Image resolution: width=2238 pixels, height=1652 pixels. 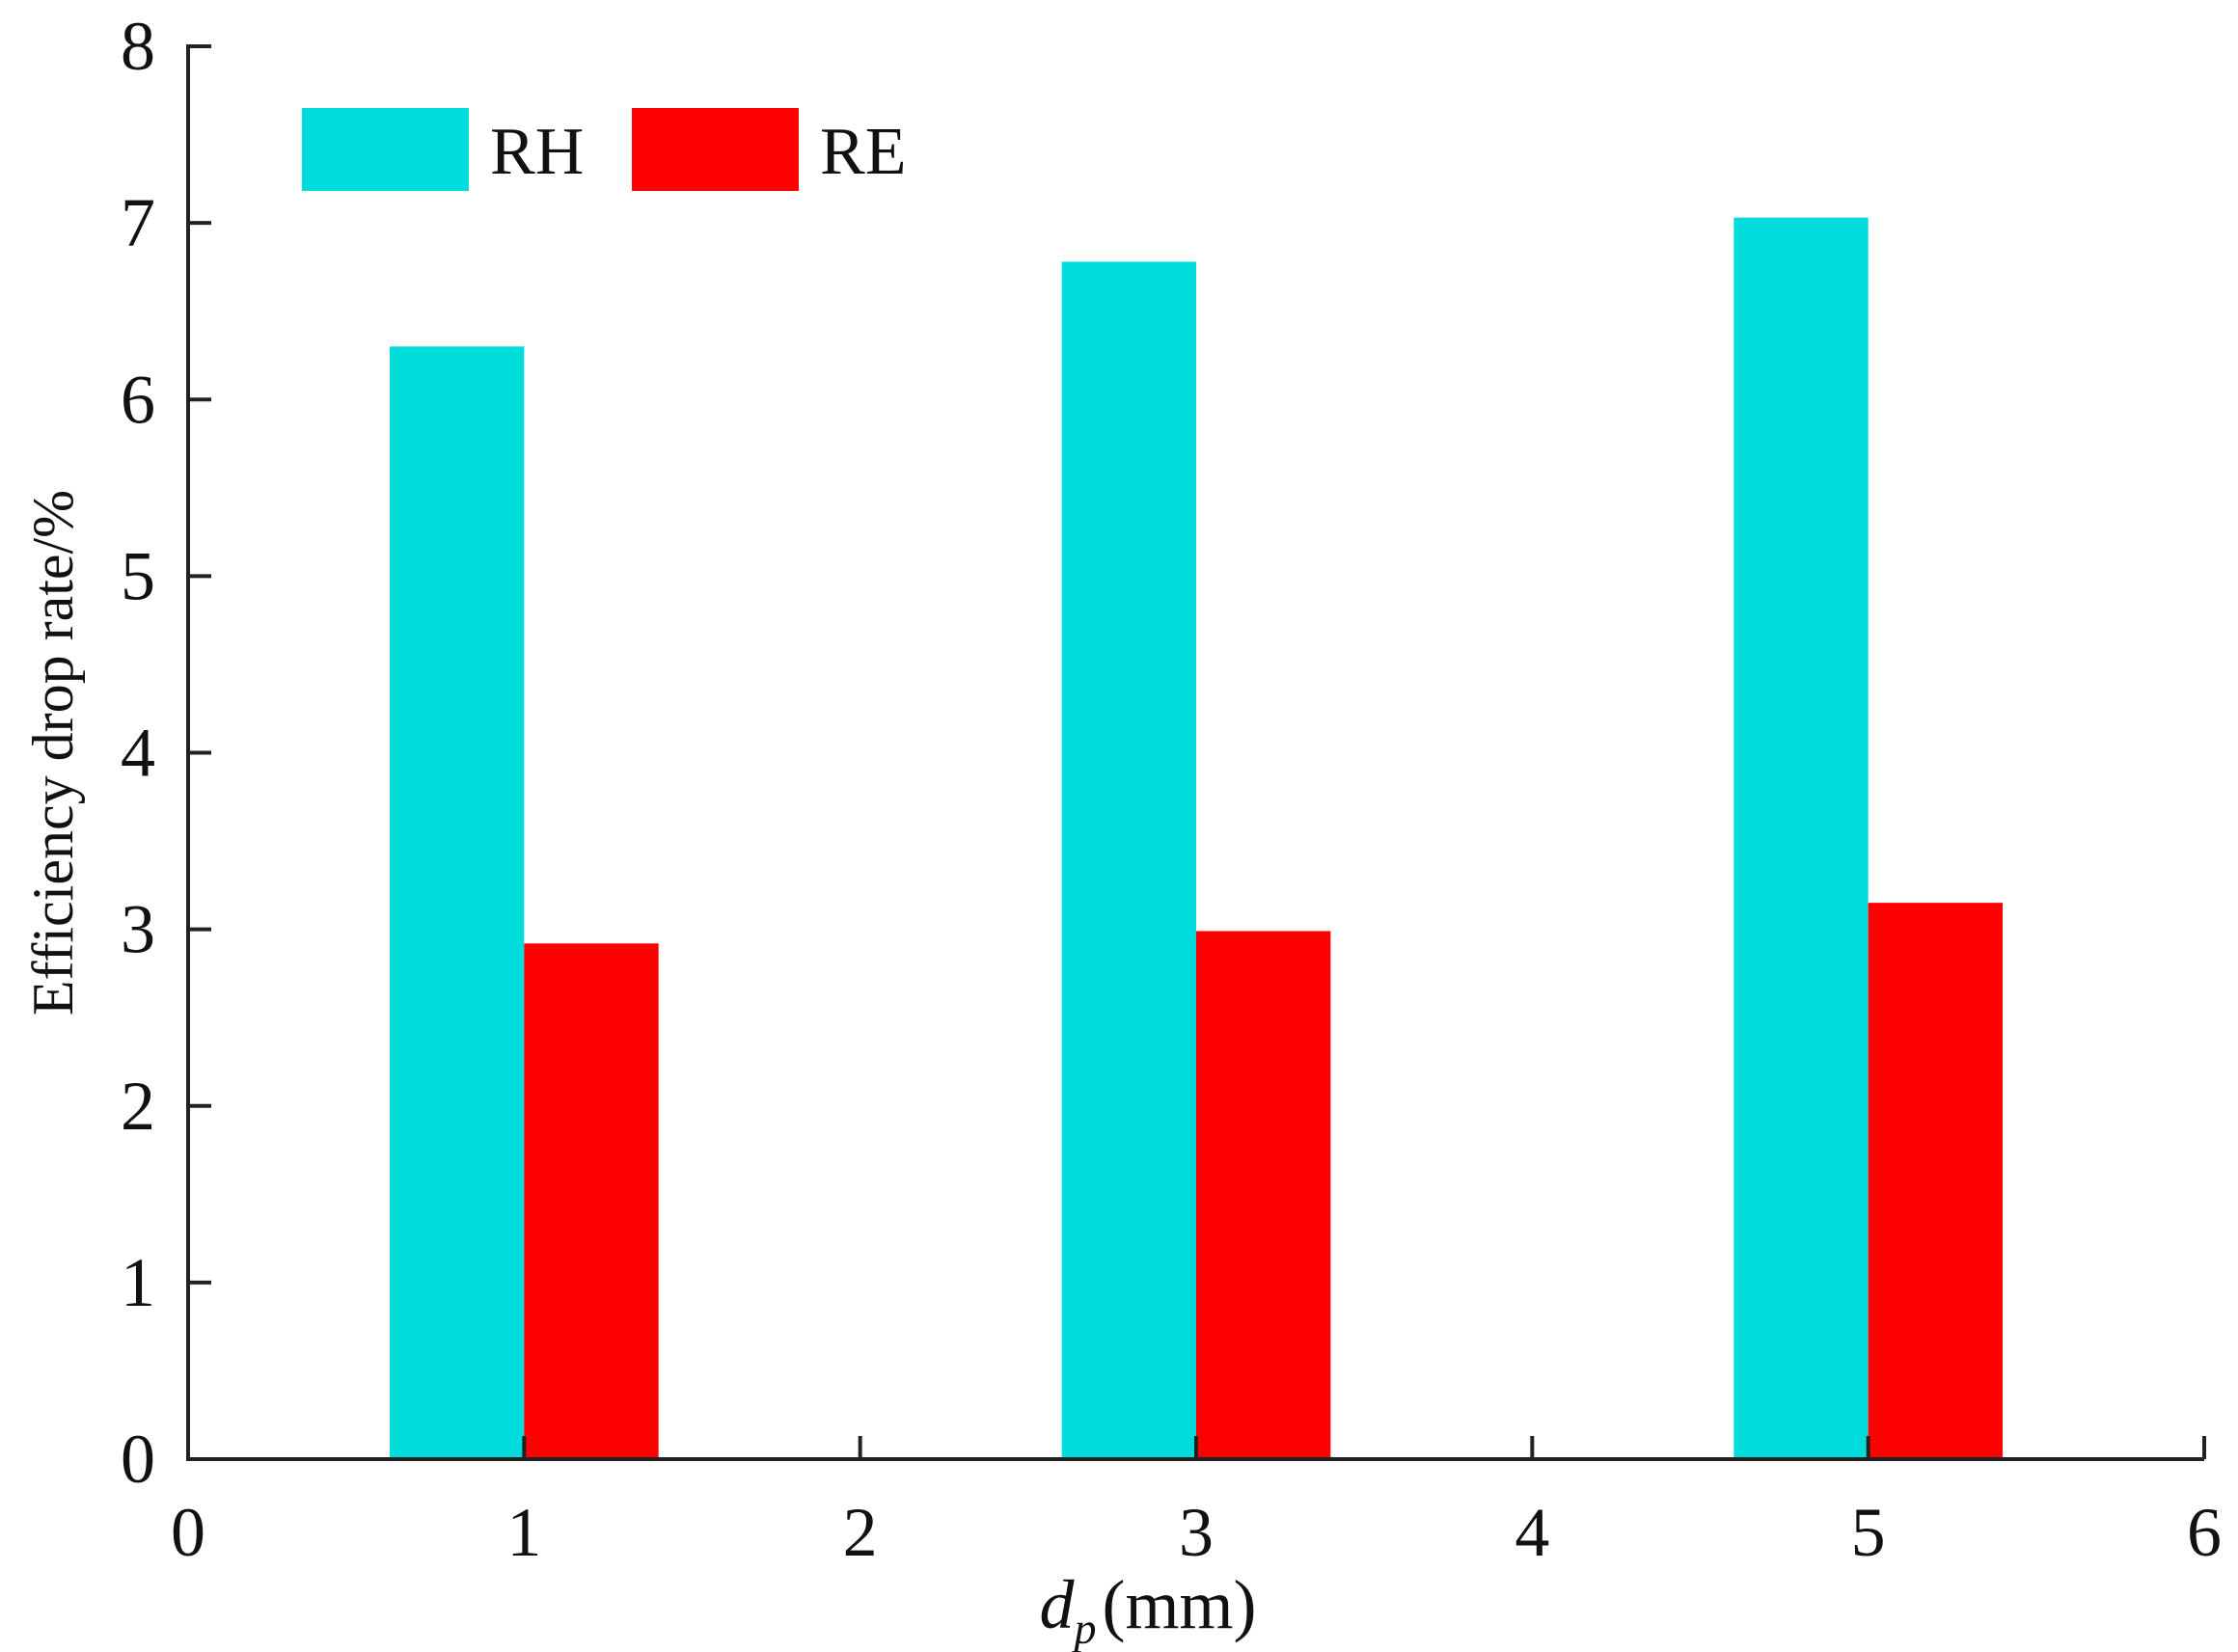 I want to click on y-tick-label: 4, so click(x=138, y=753).